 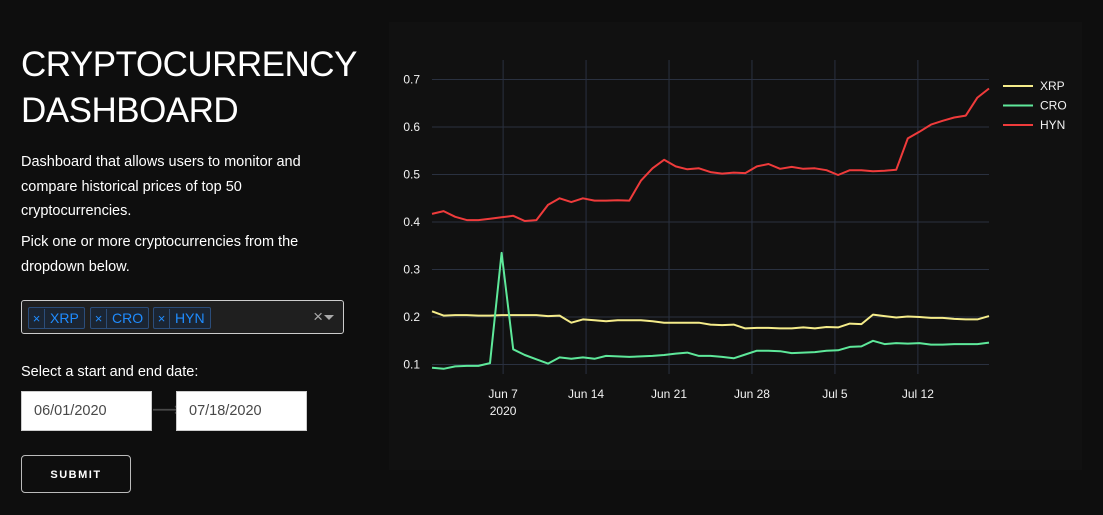 What do you see at coordinates (329, 317) in the screenshot?
I see `chevron-down-icon` at bounding box center [329, 317].